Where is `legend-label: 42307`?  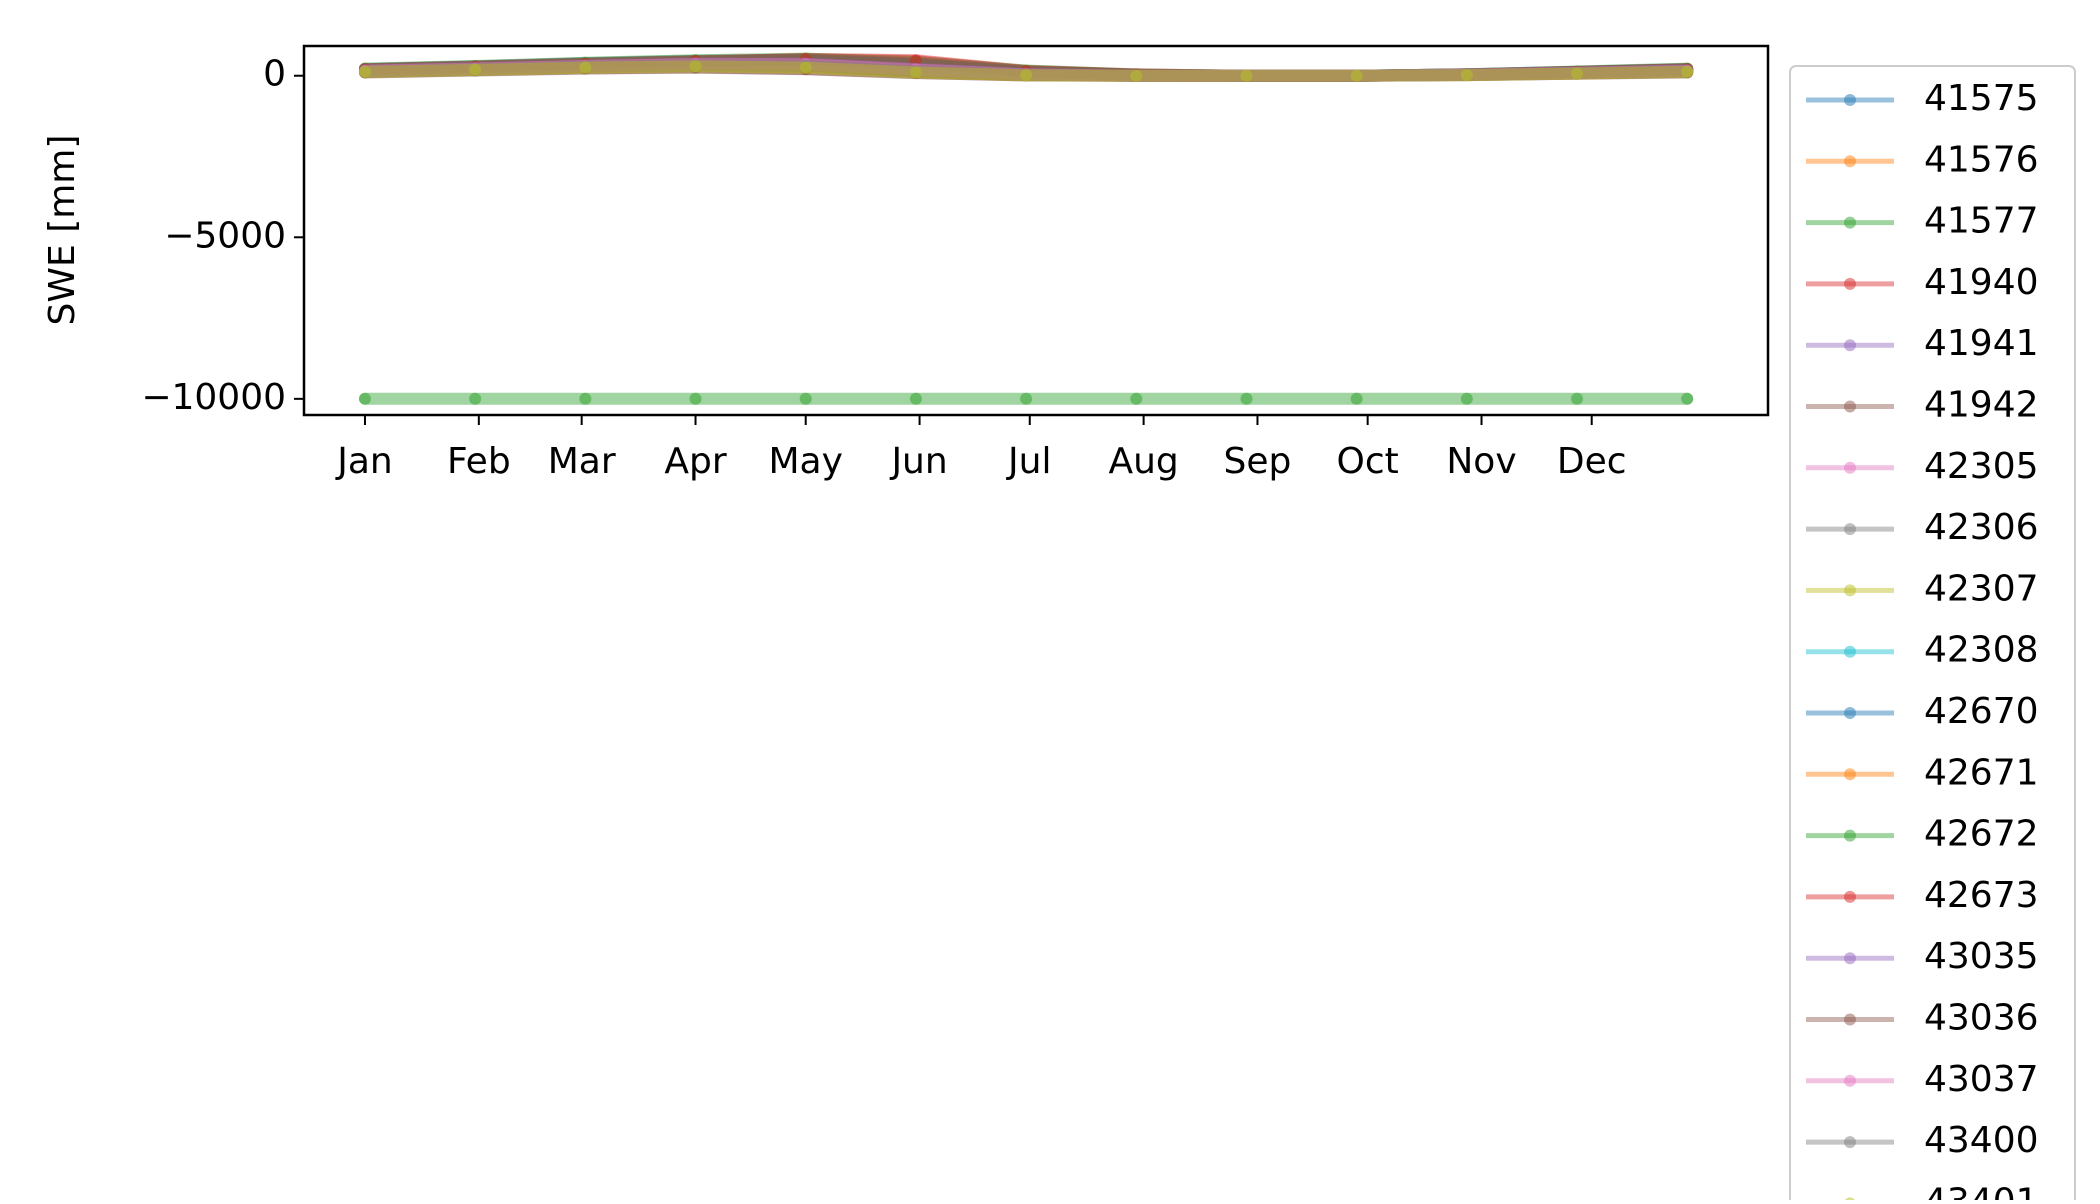 legend-label: 42307 is located at coordinates (1981, 588).